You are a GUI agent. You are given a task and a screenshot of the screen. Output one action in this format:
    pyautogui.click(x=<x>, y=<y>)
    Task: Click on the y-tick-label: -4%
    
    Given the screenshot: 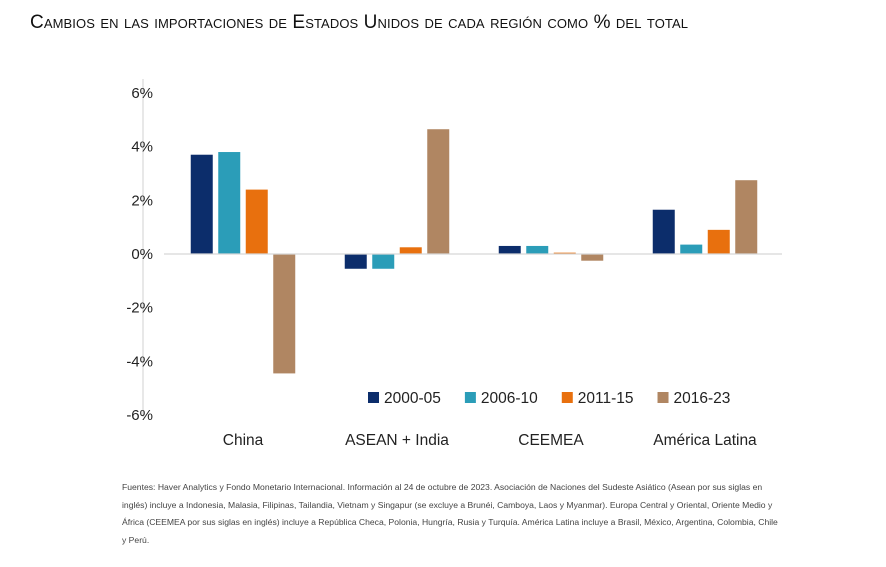 What is the action you would take?
    pyautogui.click(x=139, y=361)
    